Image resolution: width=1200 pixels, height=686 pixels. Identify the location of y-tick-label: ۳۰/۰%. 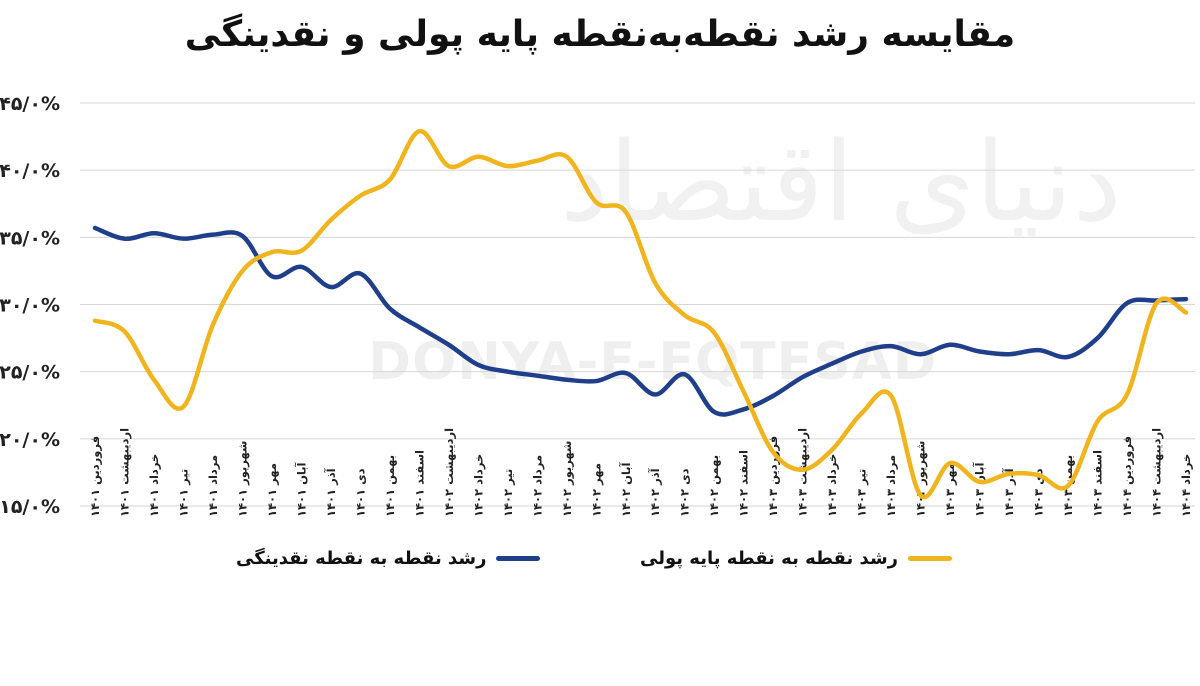
(30, 306).